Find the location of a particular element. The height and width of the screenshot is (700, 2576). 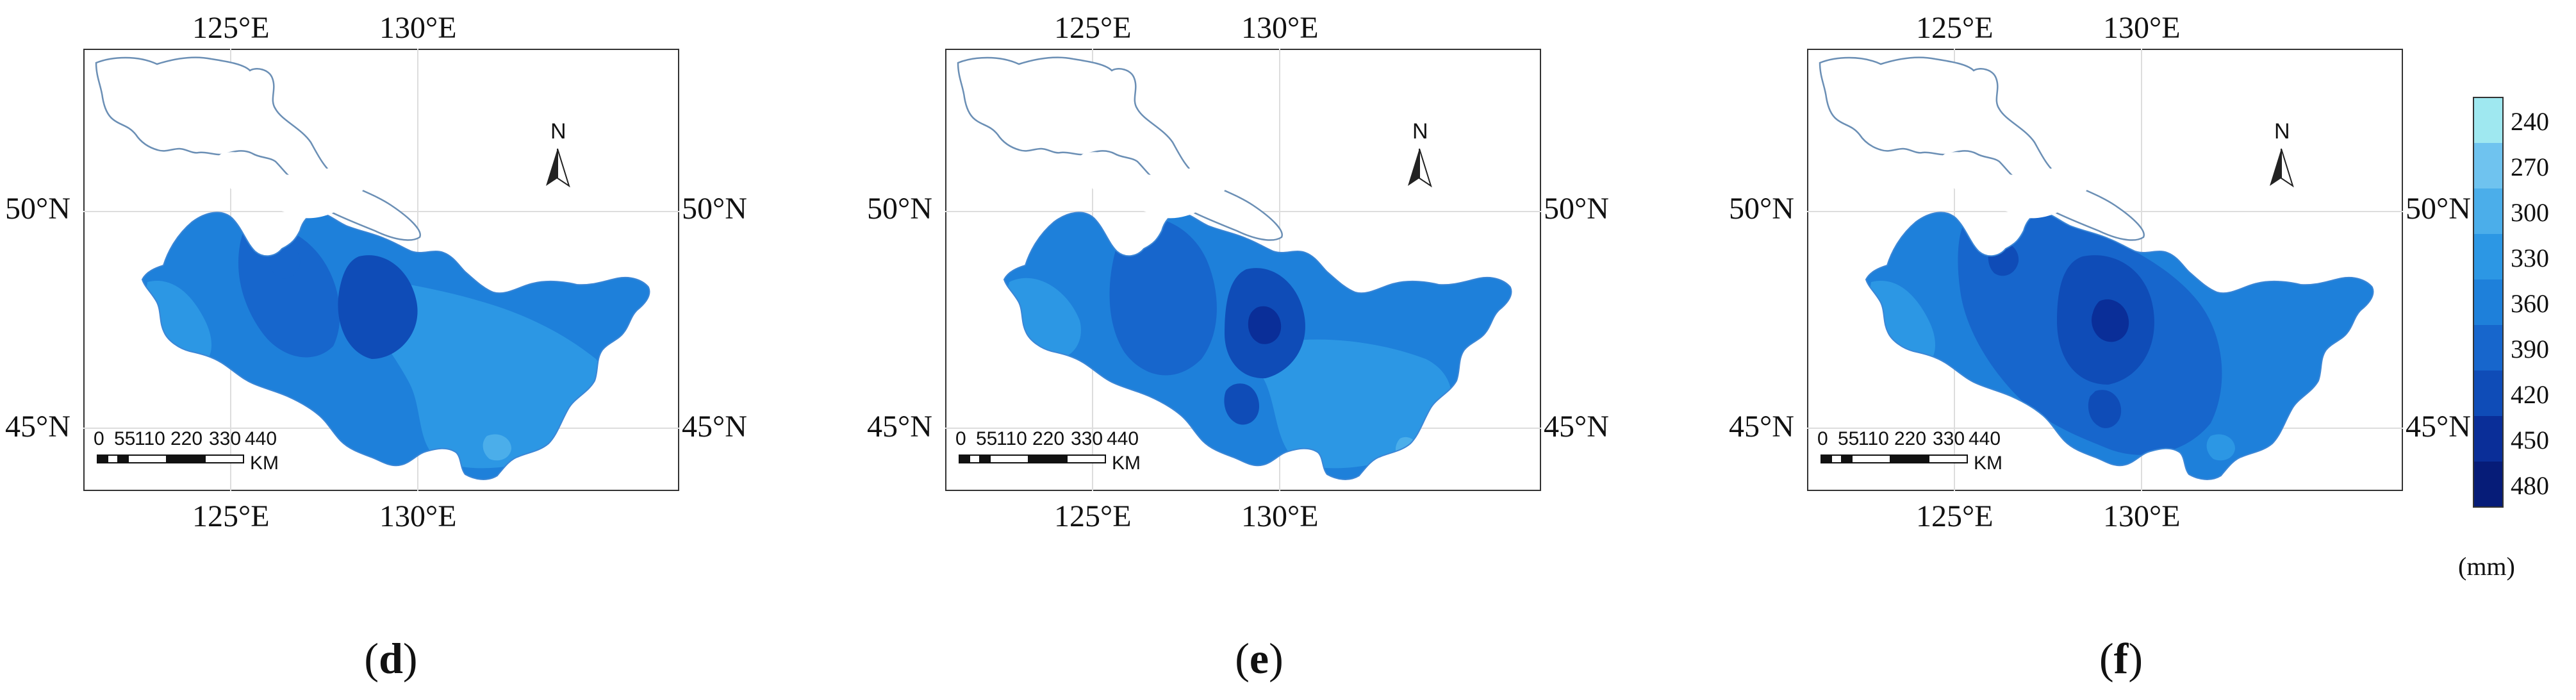

longitude-label-top-130: 130°E is located at coordinates (2142, 28).